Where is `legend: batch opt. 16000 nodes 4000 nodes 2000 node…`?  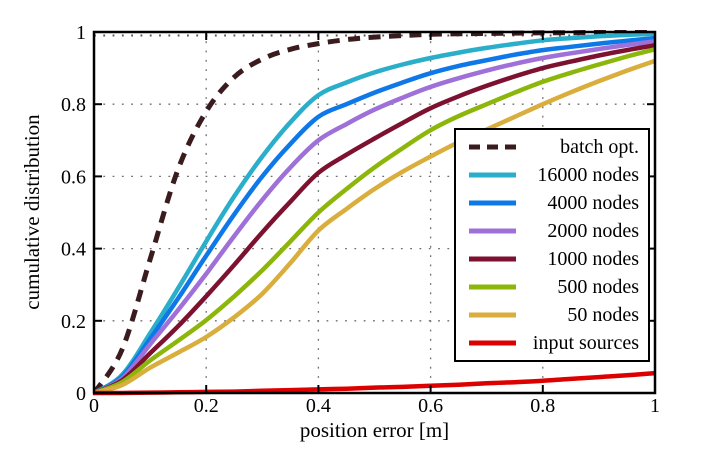 legend: batch opt. 16000 nodes 4000 nodes 2000 node… is located at coordinates (552, 245).